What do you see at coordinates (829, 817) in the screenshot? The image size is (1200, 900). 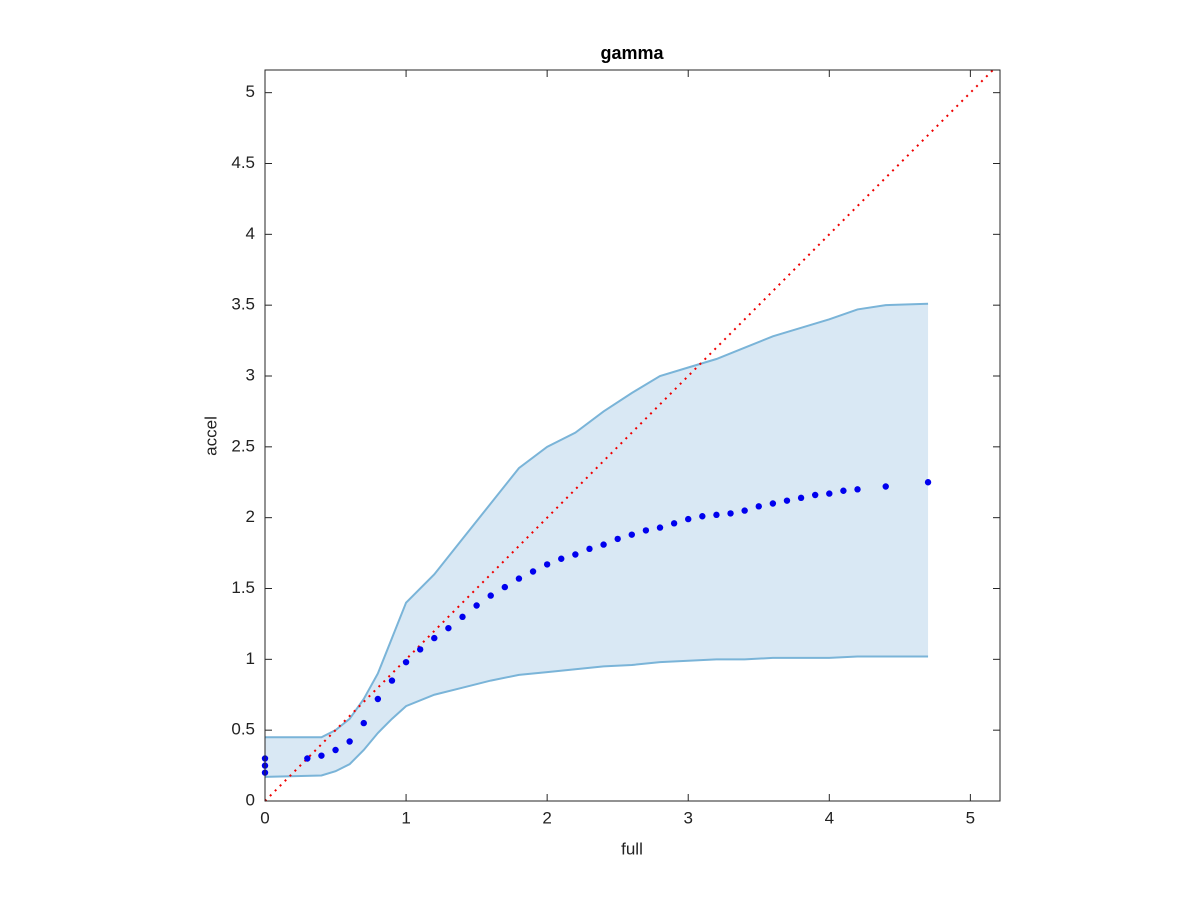 I see `x-tick-label: 4` at bounding box center [829, 817].